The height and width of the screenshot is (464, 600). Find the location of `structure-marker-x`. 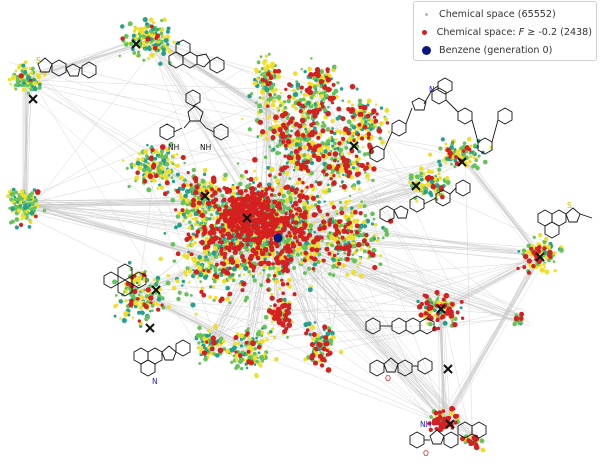

structure-marker-x is located at coordinates (150, 328).